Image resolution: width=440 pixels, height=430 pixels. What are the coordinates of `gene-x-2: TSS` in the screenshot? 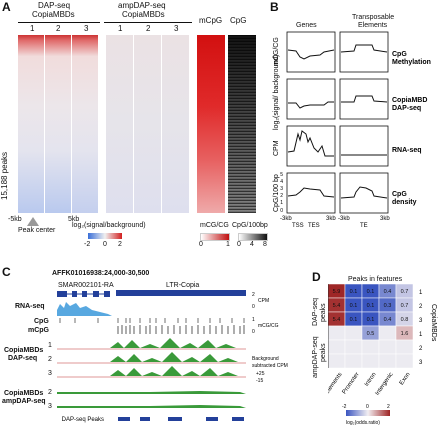 It's located at (298, 226).